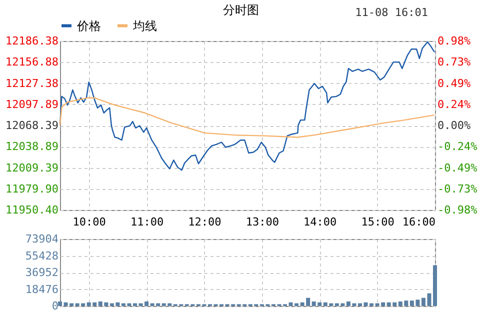 The height and width of the screenshot is (330, 480). I want to click on x-tick-label: 10:00, so click(89, 222).